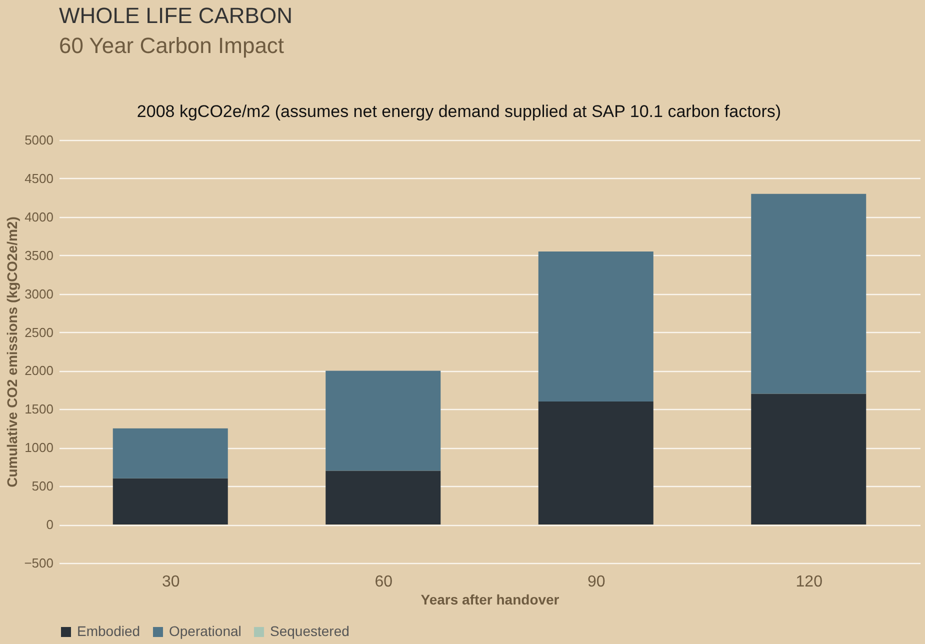 This screenshot has width=925, height=644. I want to click on y-tick-label: 2000, so click(39, 370).